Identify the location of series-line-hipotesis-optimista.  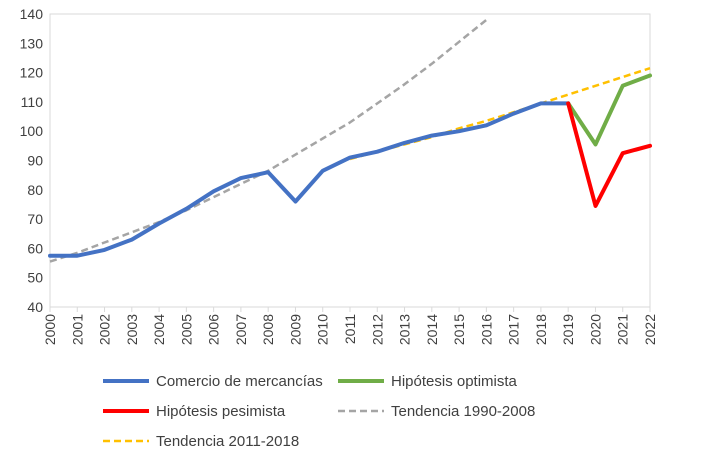
(609, 110).